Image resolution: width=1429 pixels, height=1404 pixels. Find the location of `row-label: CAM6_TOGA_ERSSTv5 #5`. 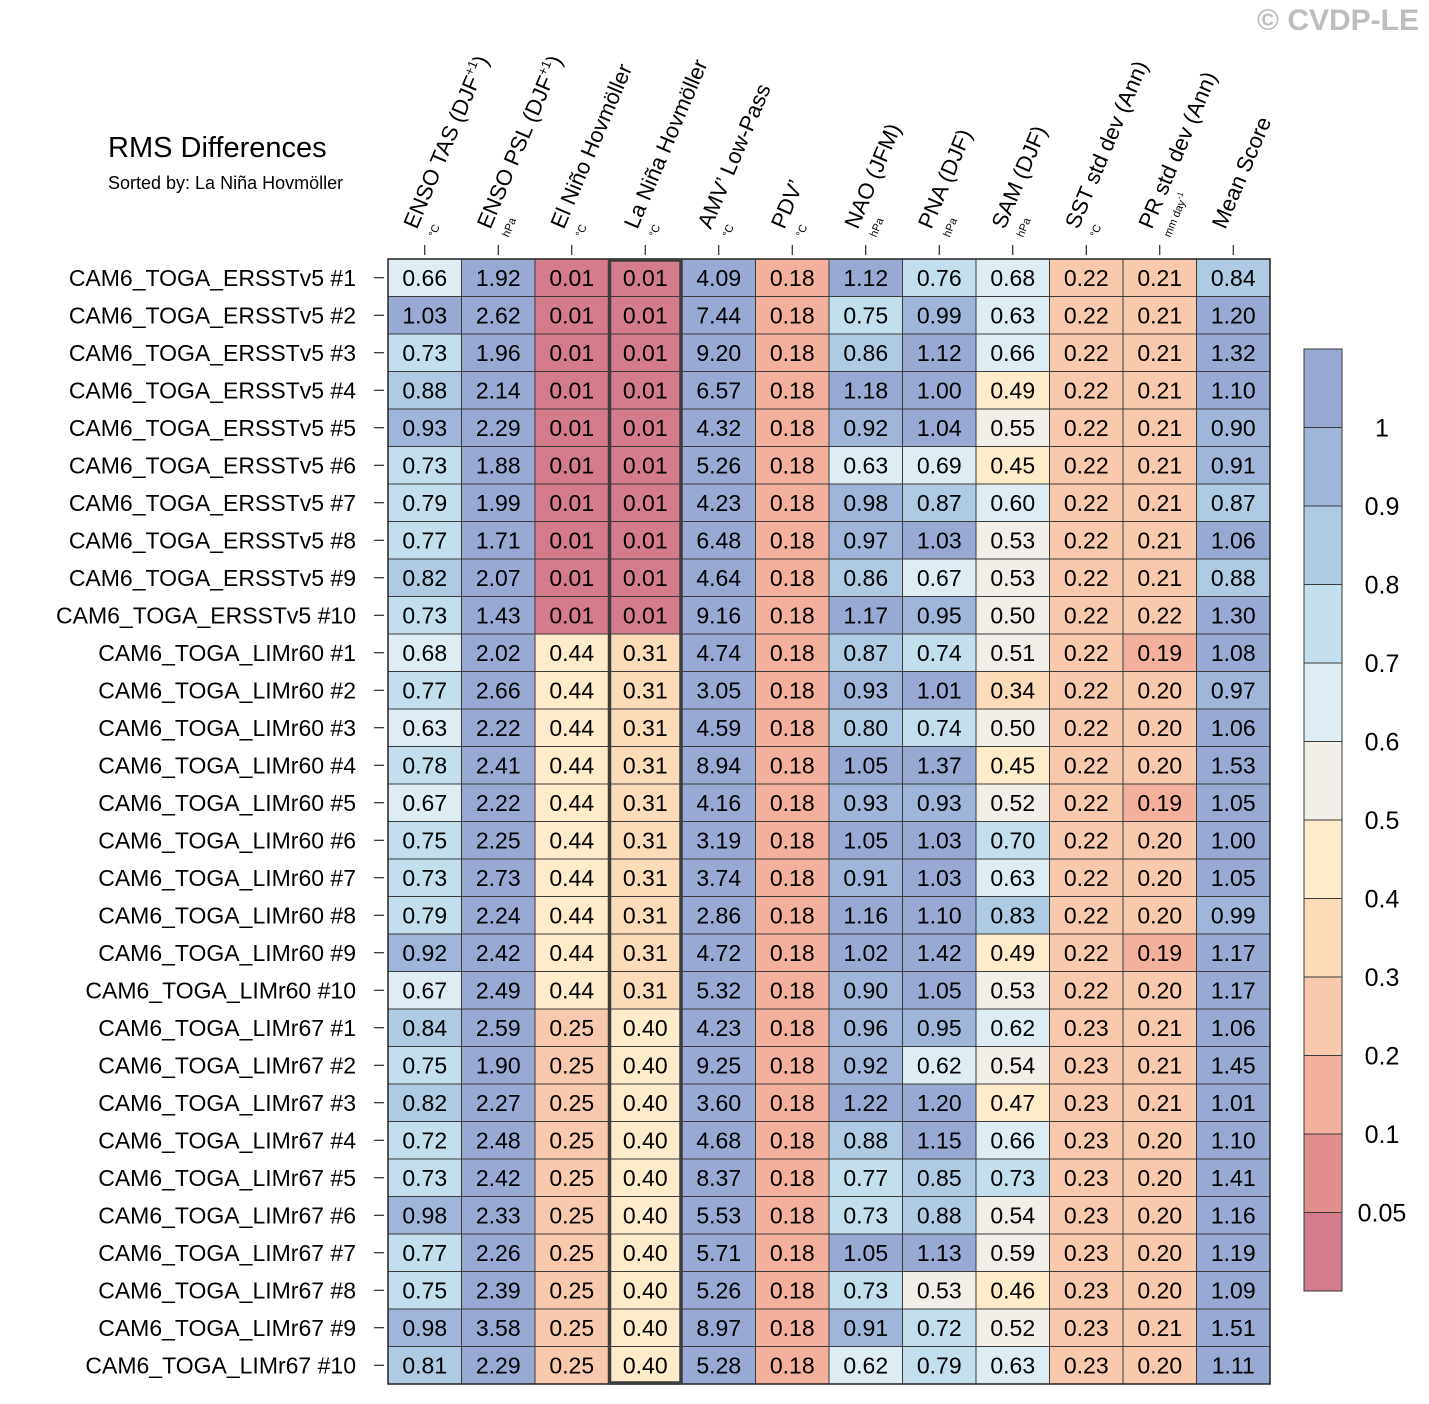

row-label: CAM6_TOGA_ERSSTv5 #5 is located at coordinates (212, 428).